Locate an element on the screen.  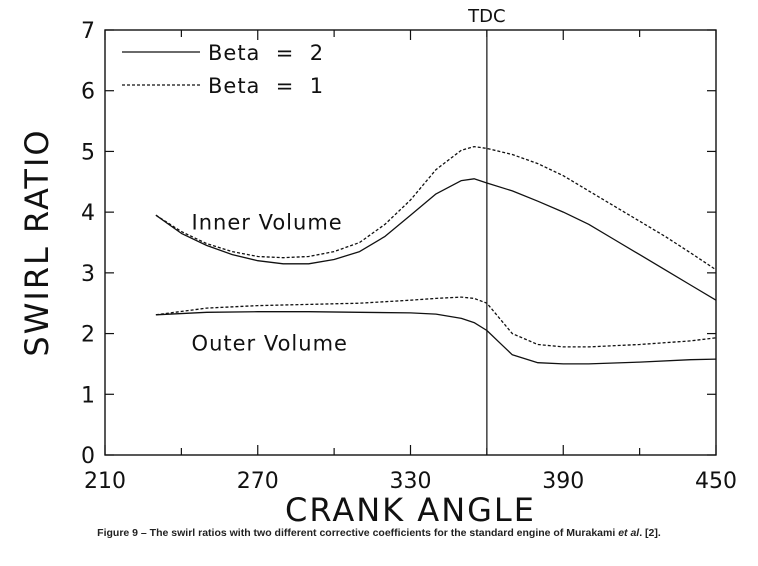
y-tick-label: 4 is located at coordinates (88, 213).